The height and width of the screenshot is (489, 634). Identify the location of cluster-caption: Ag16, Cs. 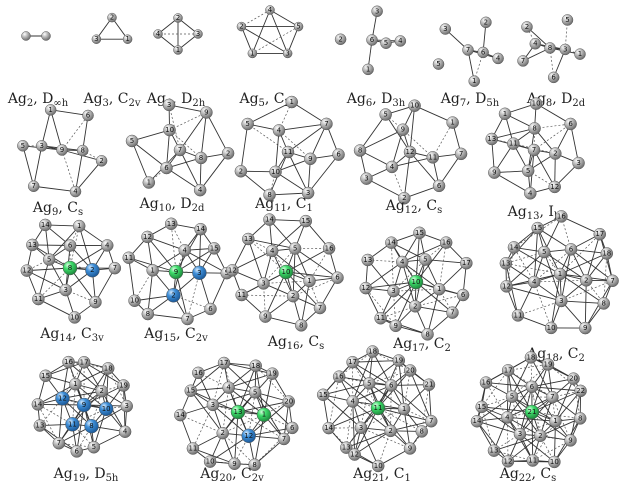
(296, 343).